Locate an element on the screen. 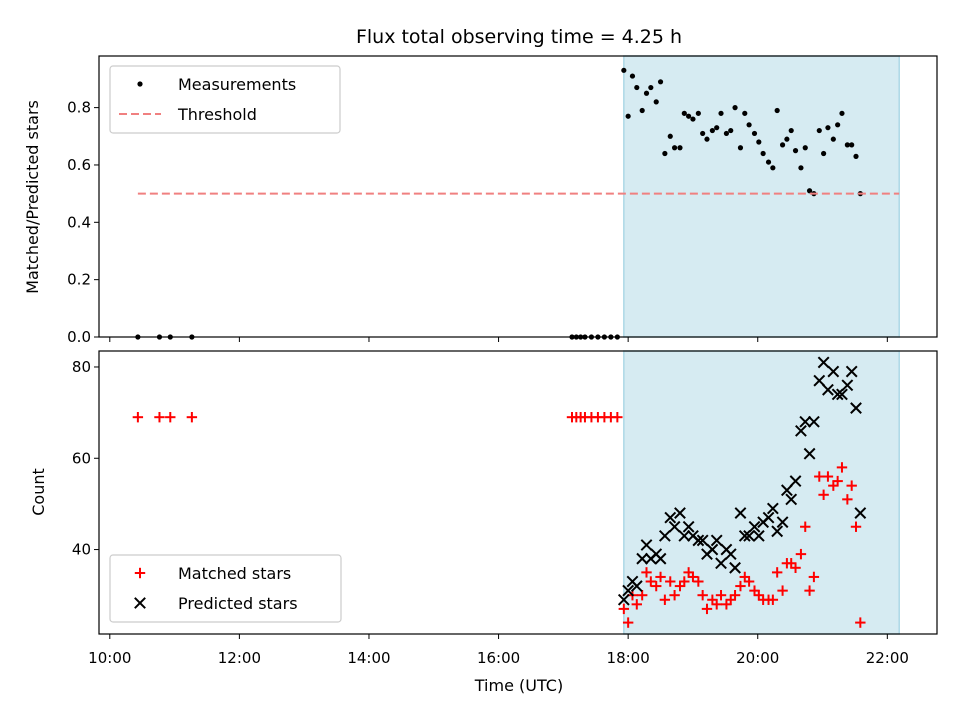 This screenshot has height=724, width=960. x-tick-label: 16:00 is located at coordinates (498, 658).